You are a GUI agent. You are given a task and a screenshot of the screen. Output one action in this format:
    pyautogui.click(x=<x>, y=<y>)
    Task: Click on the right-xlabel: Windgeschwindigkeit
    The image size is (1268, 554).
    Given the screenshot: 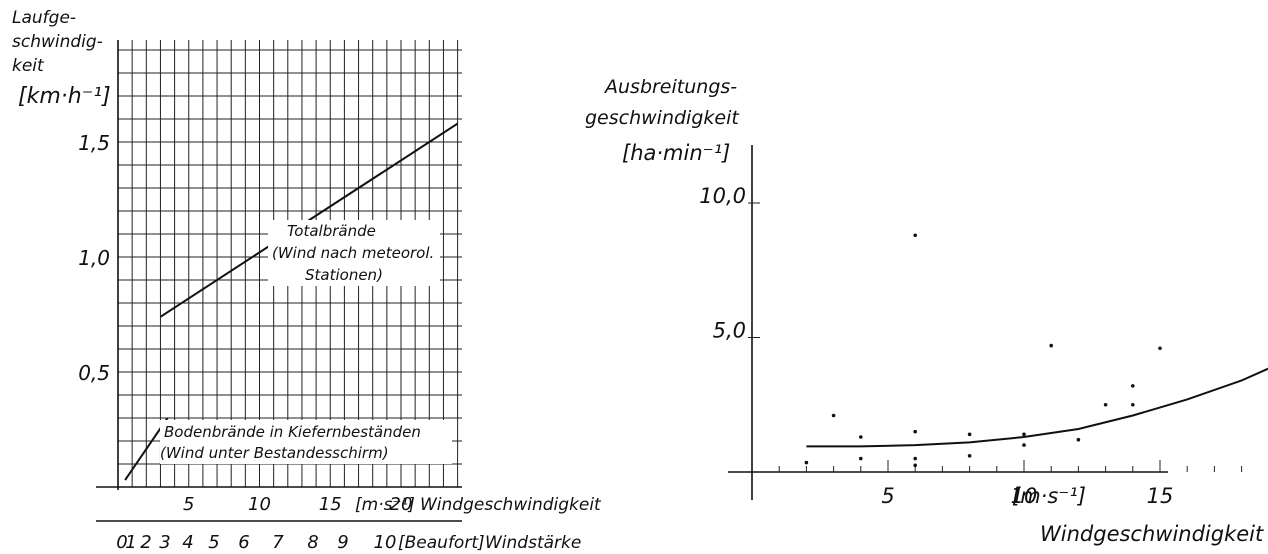 What is the action you would take?
    pyautogui.click(x=1152, y=534)
    